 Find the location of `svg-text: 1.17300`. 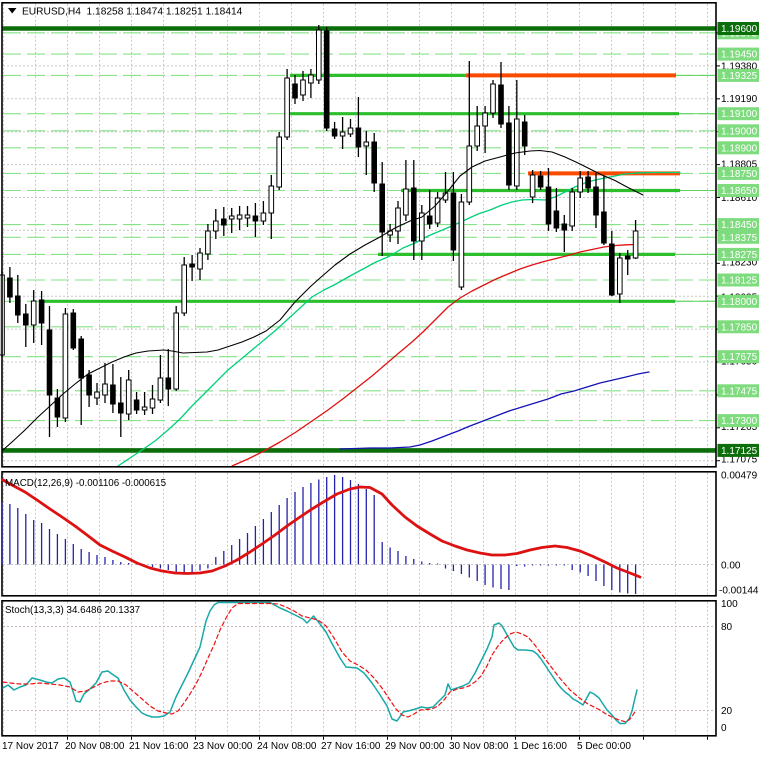

svg-text: 1.17300 is located at coordinates (739, 421).